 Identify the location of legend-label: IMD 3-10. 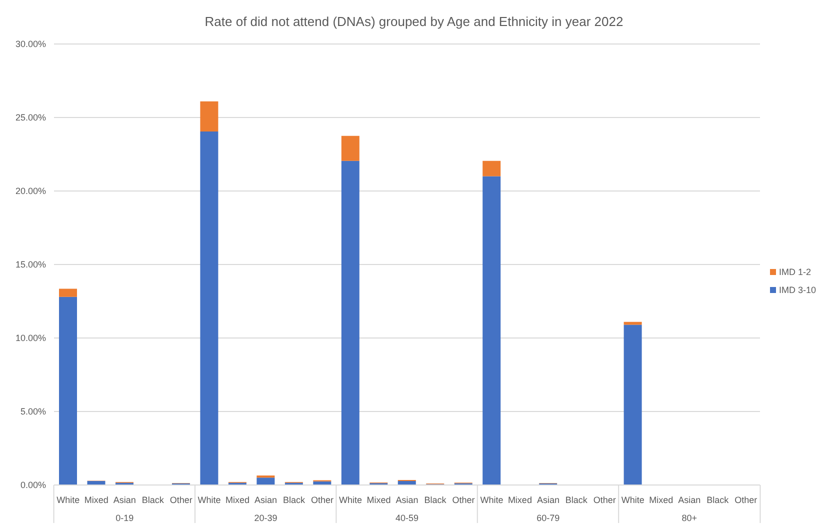
(797, 289).